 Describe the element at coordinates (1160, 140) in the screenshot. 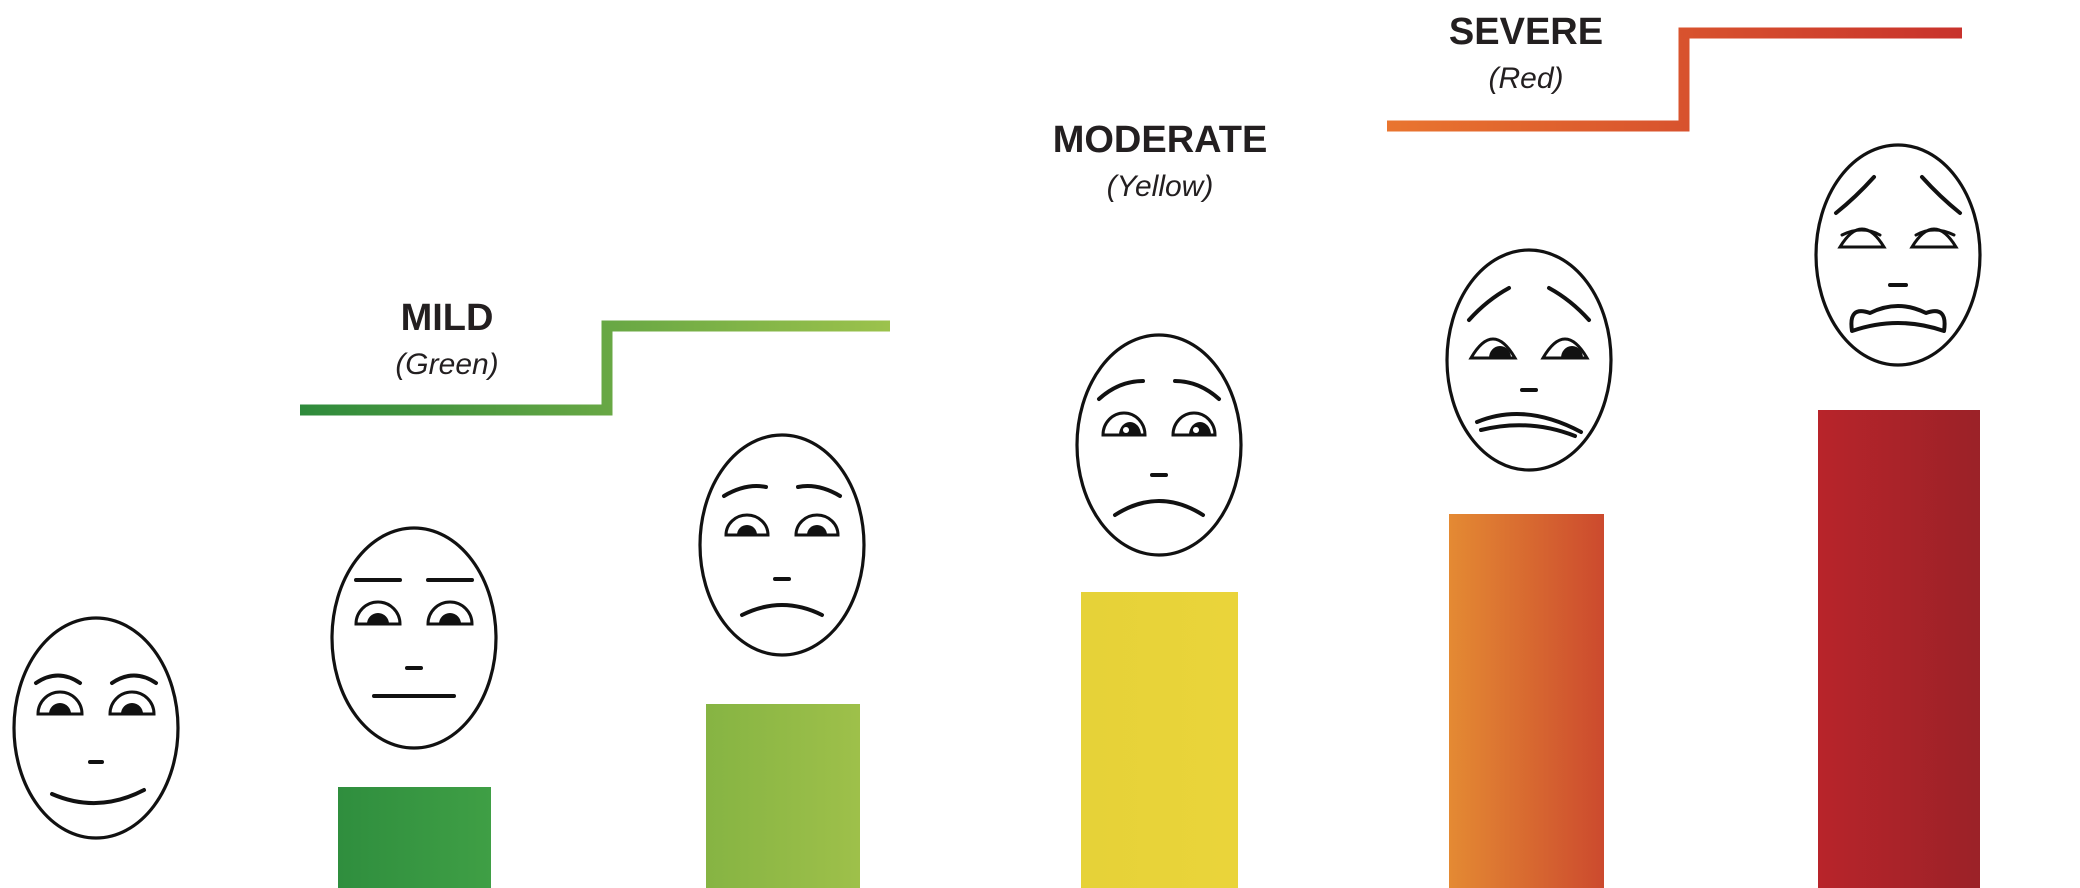

I see `category-moderate-title: MODERATE` at that location.